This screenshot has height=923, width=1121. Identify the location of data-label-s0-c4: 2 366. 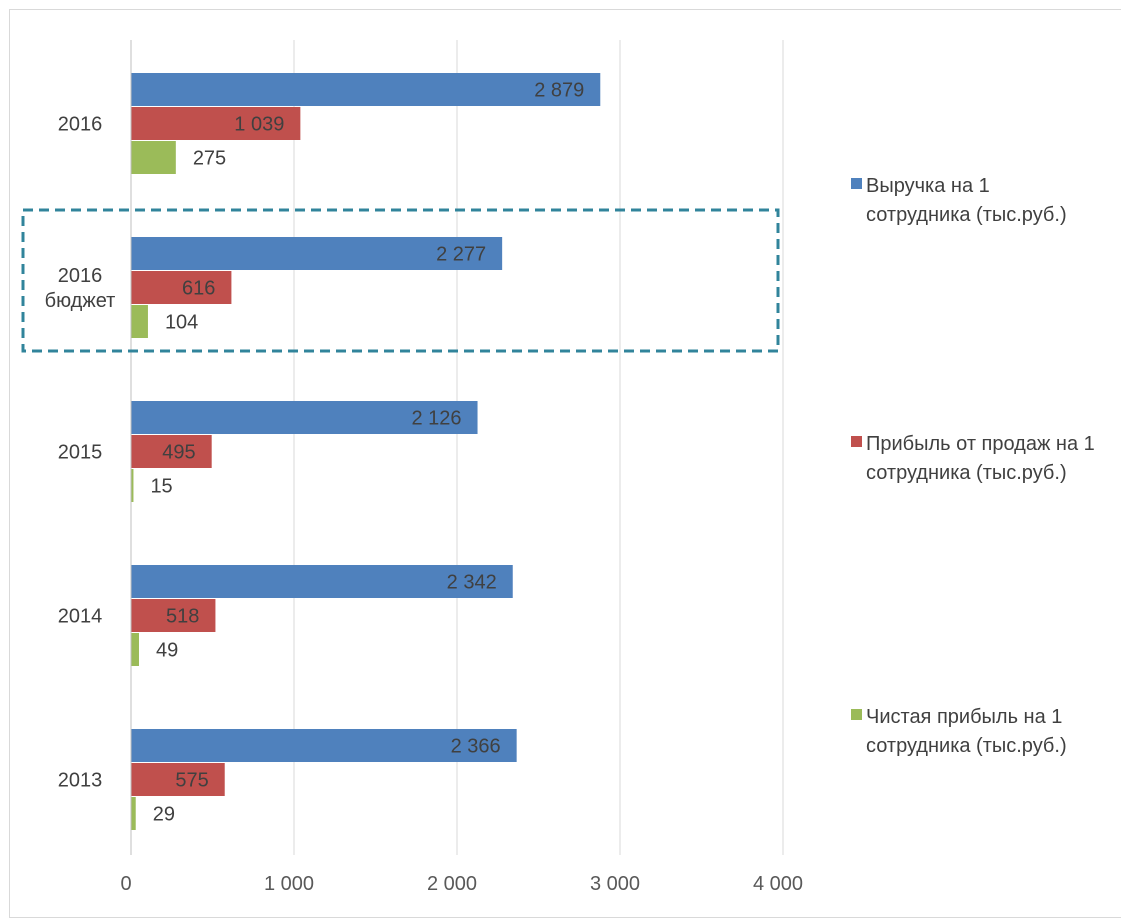
(476, 747).